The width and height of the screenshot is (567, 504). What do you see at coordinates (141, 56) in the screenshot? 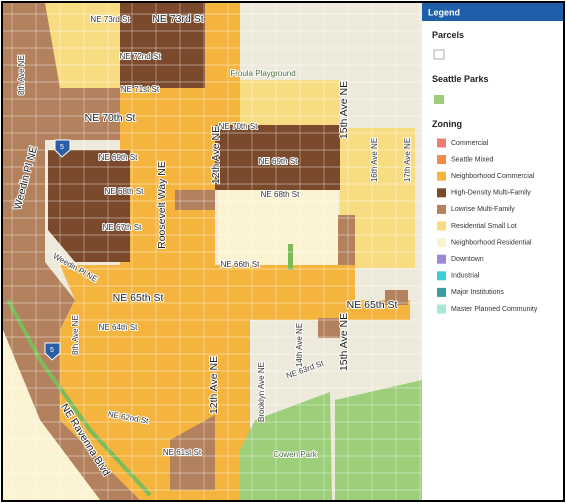
I see `street-label: NE 72nd St` at bounding box center [141, 56].